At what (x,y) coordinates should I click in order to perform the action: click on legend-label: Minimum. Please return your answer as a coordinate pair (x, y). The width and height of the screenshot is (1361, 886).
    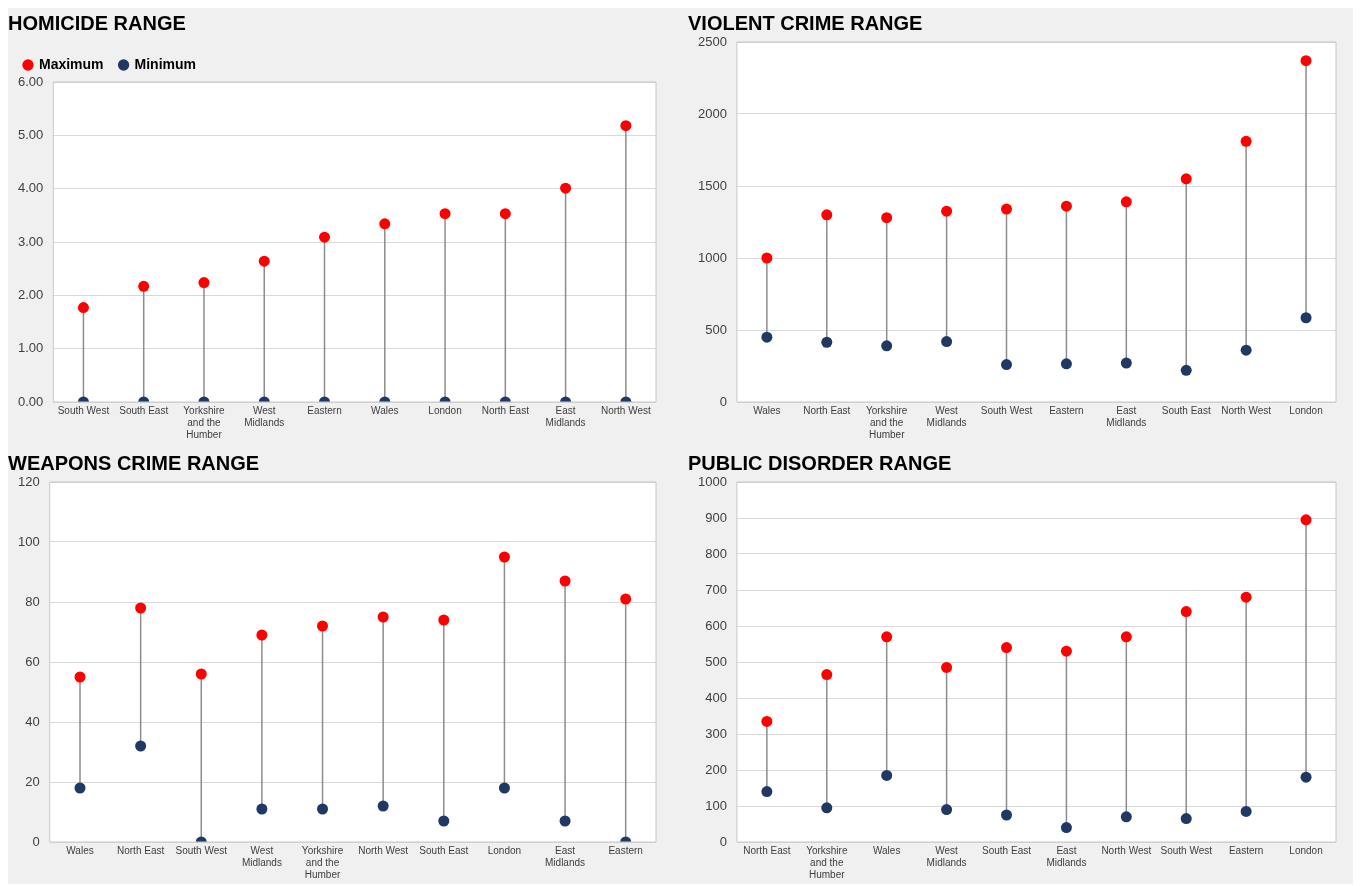
    Looking at the image, I should click on (165, 63).